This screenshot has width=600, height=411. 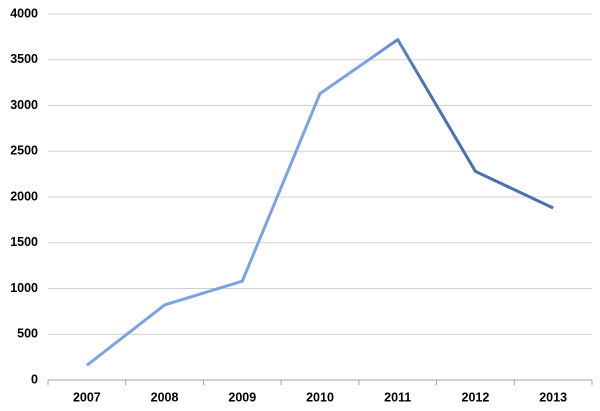 What do you see at coordinates (165, 397) in the screenshot?
I see `x-tick-label: 2008` at bounding box center [165, 397].